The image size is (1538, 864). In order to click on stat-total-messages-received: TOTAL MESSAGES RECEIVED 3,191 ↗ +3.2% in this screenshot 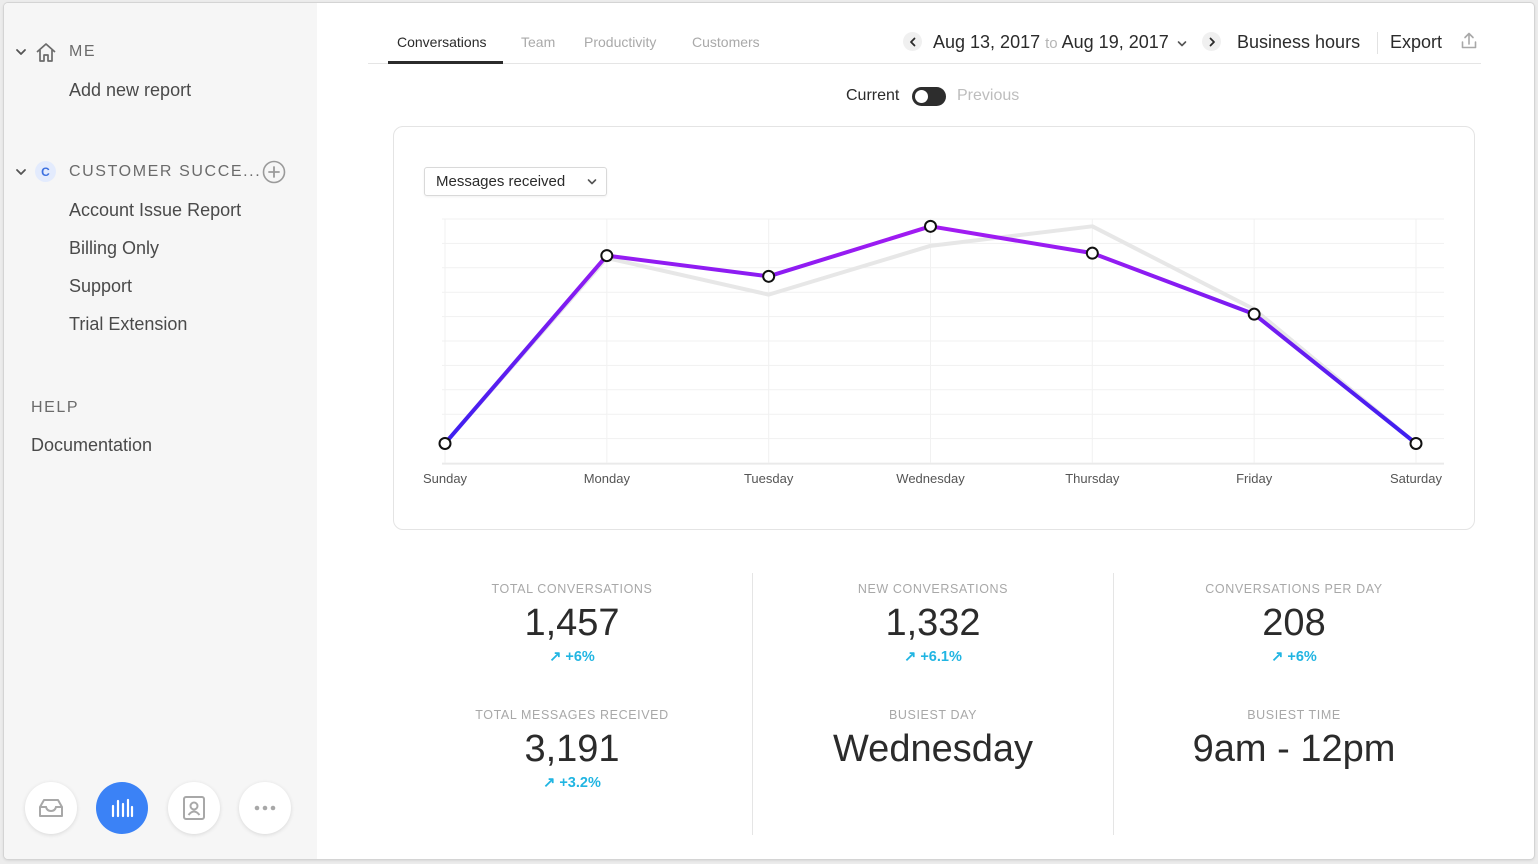, I will do `click(572, 749)`.